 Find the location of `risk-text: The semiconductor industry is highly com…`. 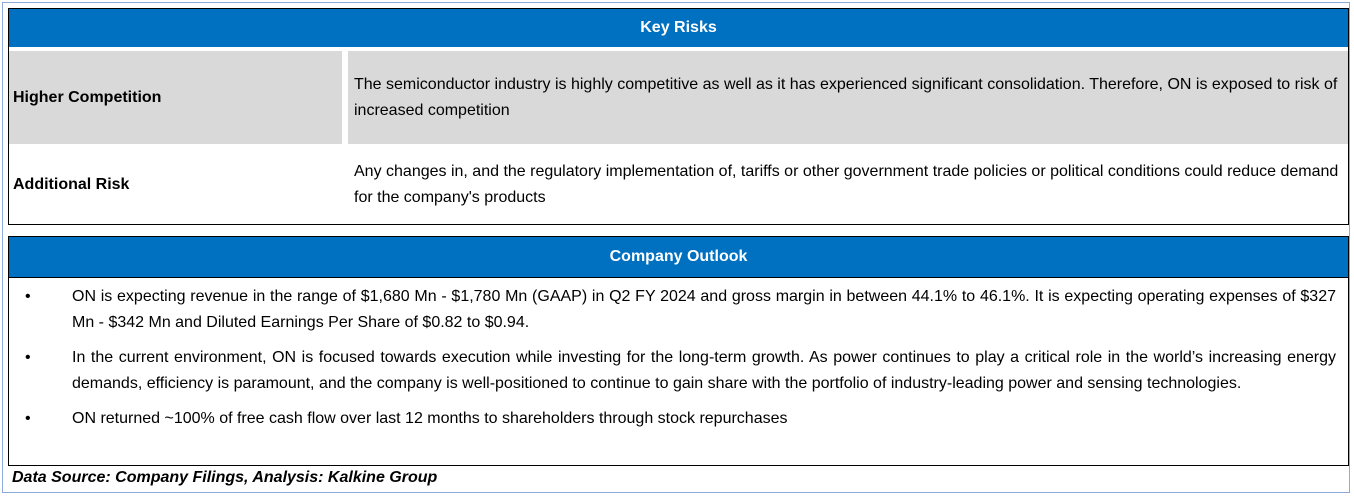

risk-text: The semiconductor industry is highly com… is located at coordinates (848, 97).